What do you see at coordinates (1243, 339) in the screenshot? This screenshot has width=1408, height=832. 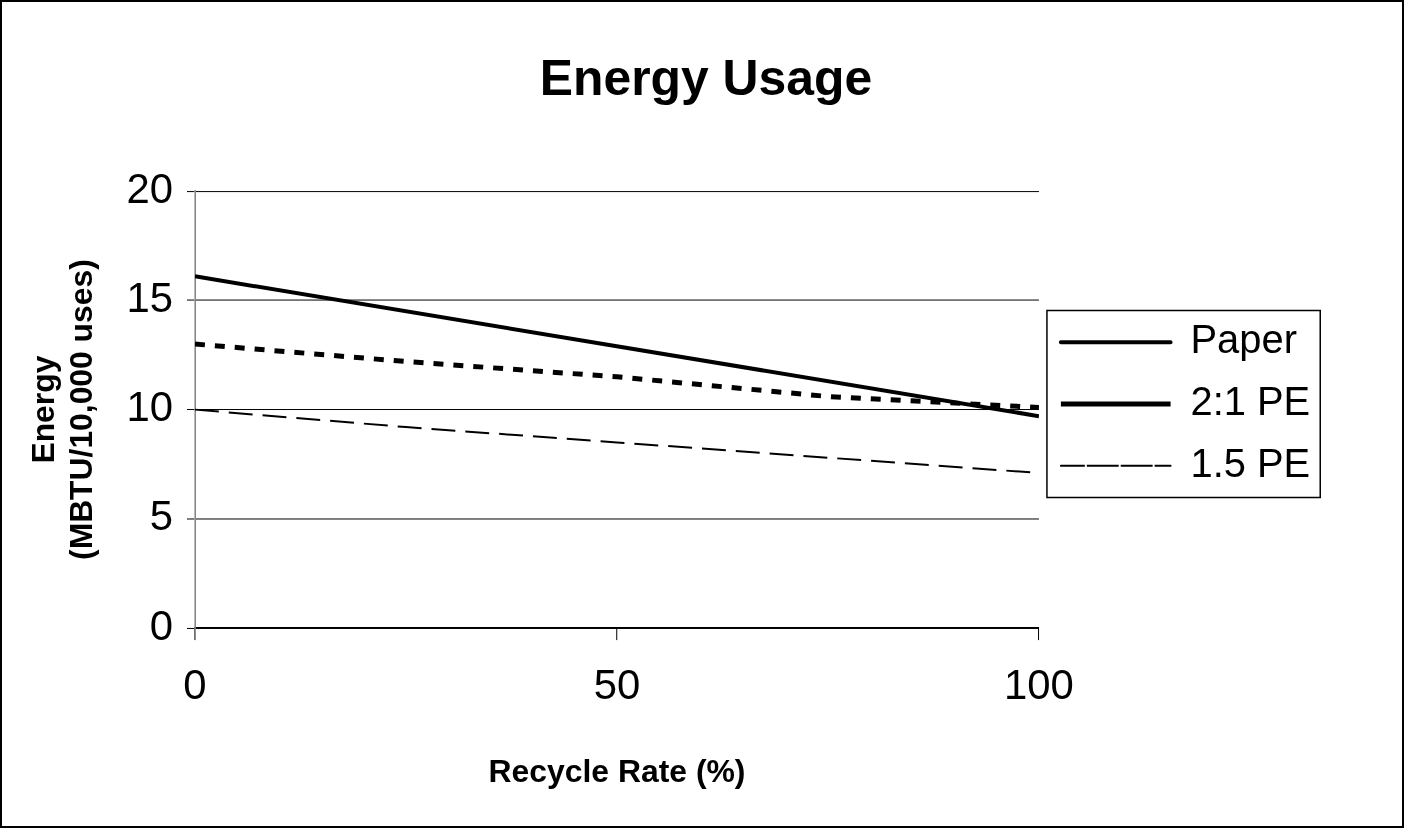 I see `legend-label: Paper` at bounding box center [1243, 339].